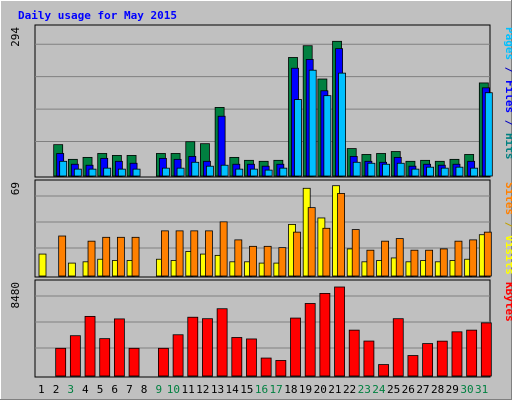 The width and height of the screenshot is (512, 400). I want to click on legend-label-top: Pages / Files / Hits, so click(507, 93).